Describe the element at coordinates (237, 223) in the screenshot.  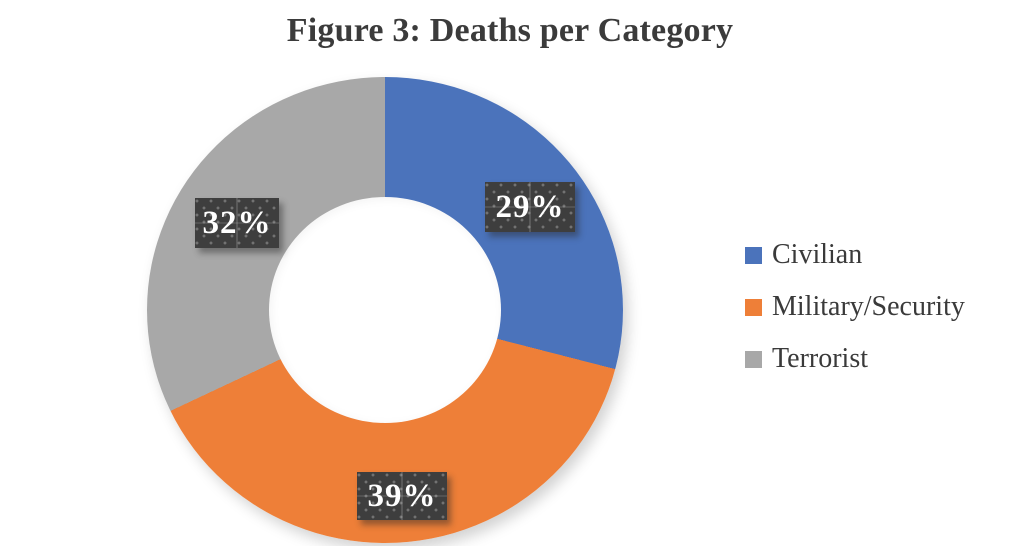
I see `data-label-terrorist: 32%` at that location.